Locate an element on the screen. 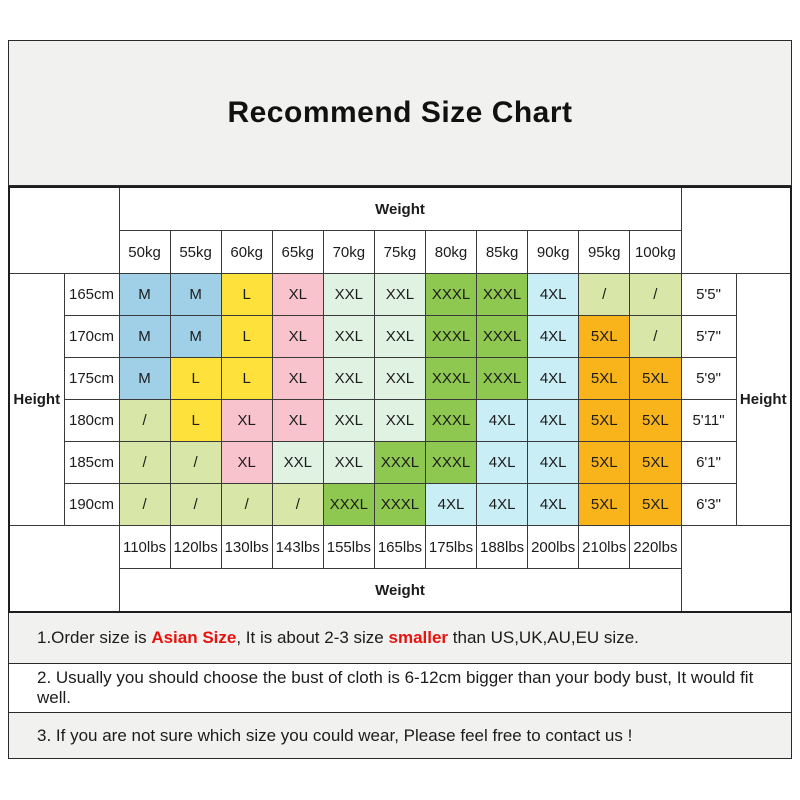  imperial-row-label: 6'3" is located at coordinates (708, 504).